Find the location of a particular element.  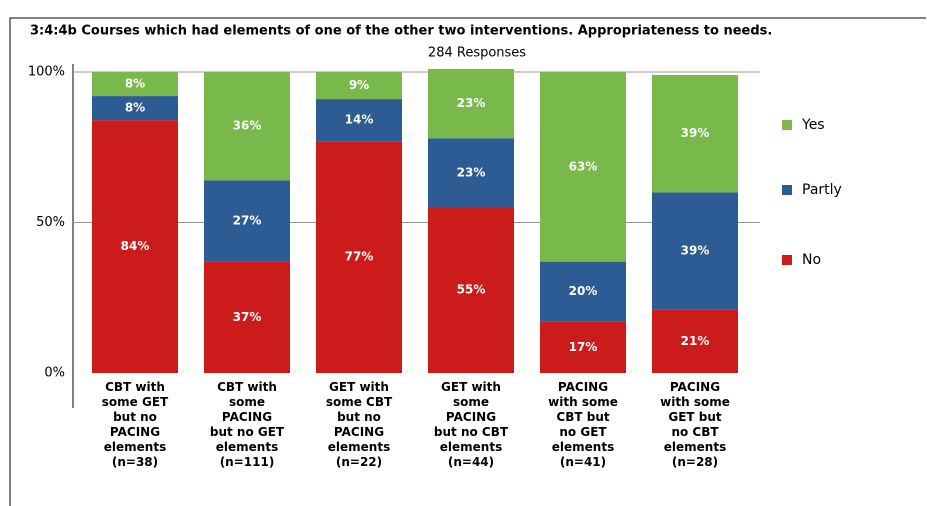

data-label: 17% is located at coordinates (583, 347).